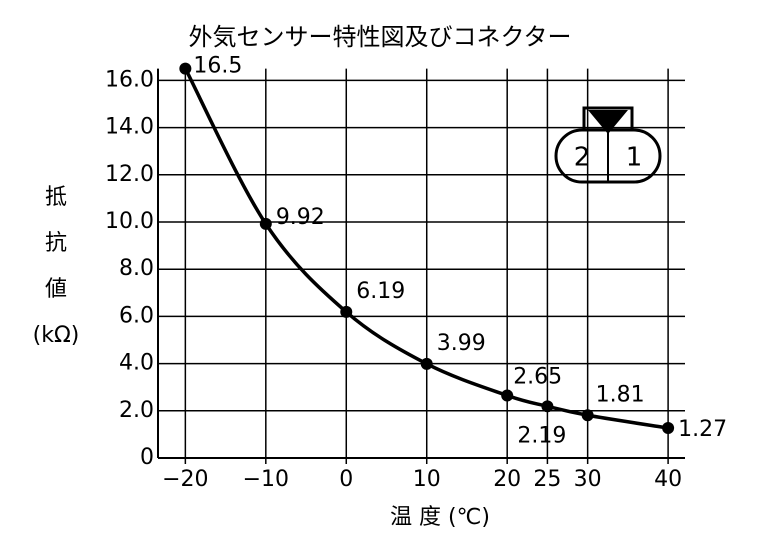 The image size is (768, 544). Describe the element at coordinates (56, 289) in the screenshot. I see `y-axis-label: 値` at that location.